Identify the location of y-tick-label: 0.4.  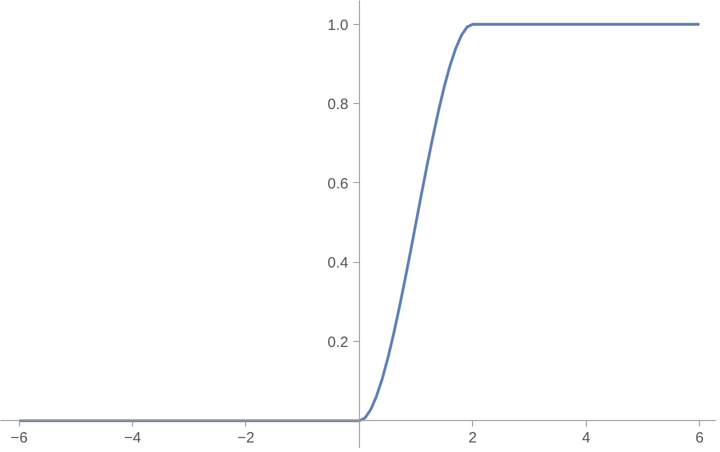
(338, 263).